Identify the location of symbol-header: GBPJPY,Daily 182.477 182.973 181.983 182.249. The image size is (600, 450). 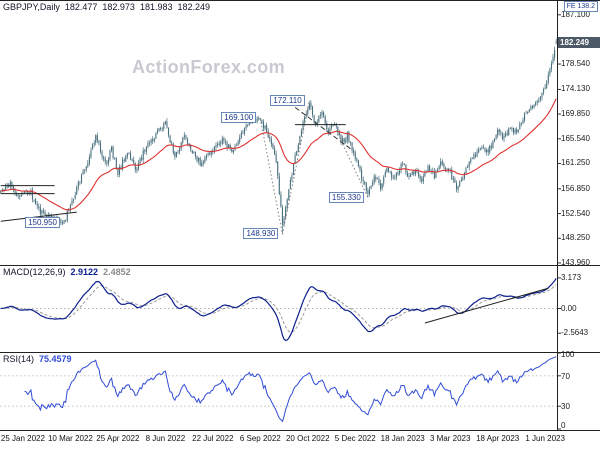
(109, 7).